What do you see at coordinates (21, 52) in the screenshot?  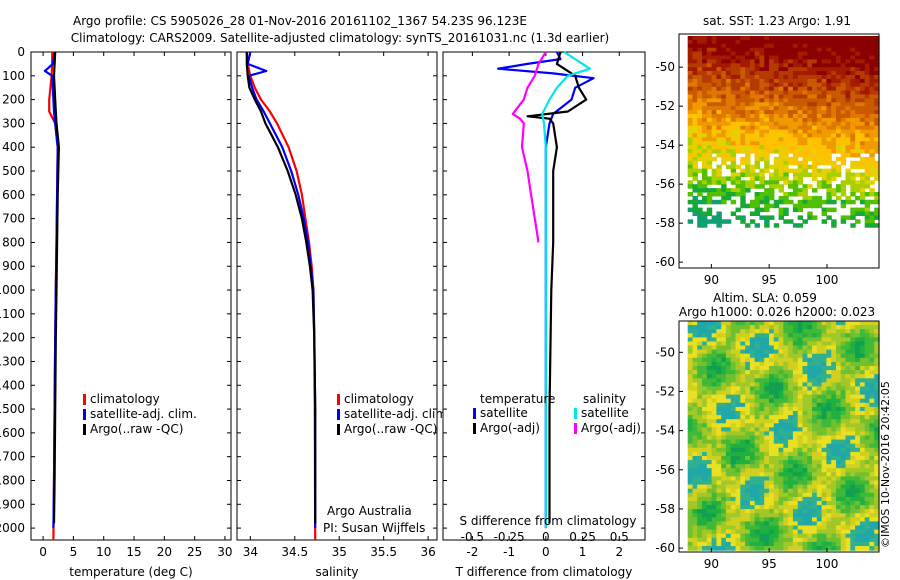 I see `depth-tick-label: 0` at bounding box center [21, 52].